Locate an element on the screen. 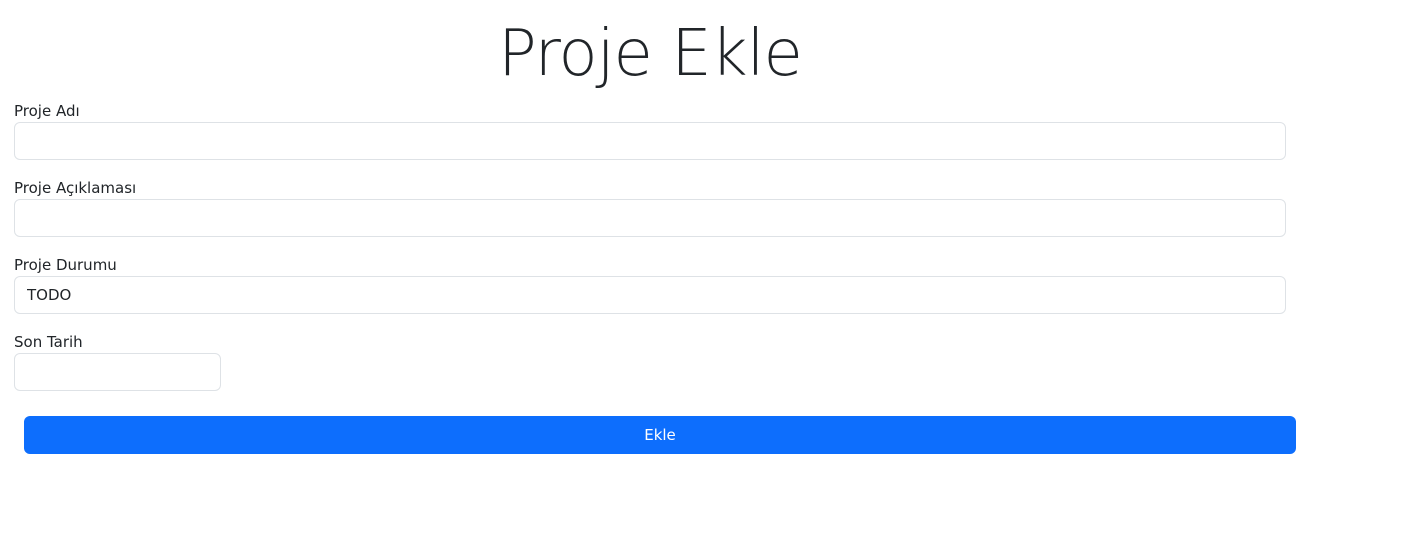 Image resolution: width=1423 pixels, height=555 pixels. due-date-label: Son Tarih is located at coordinates (48, 342).